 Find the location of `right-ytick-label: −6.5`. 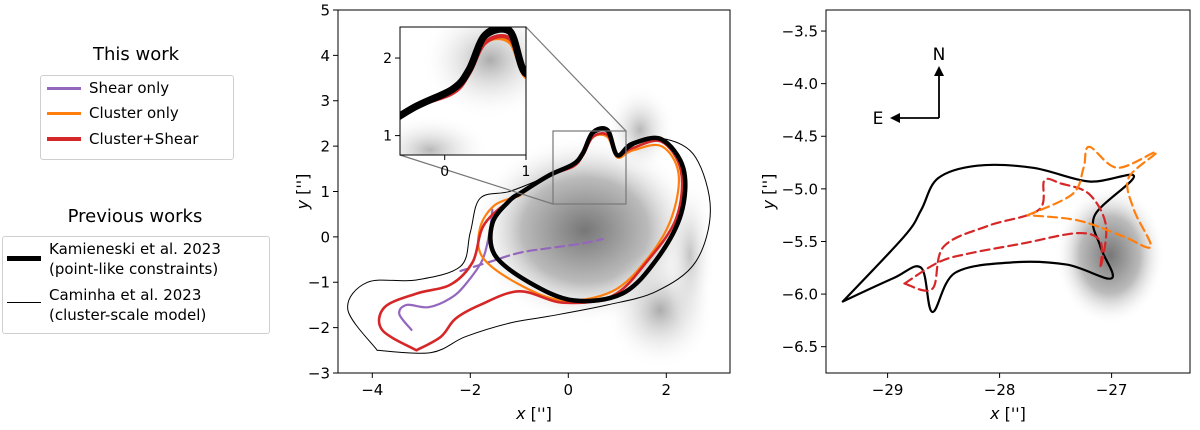

right-ytick-label: −6.5 is located at coordinates (800, 347).